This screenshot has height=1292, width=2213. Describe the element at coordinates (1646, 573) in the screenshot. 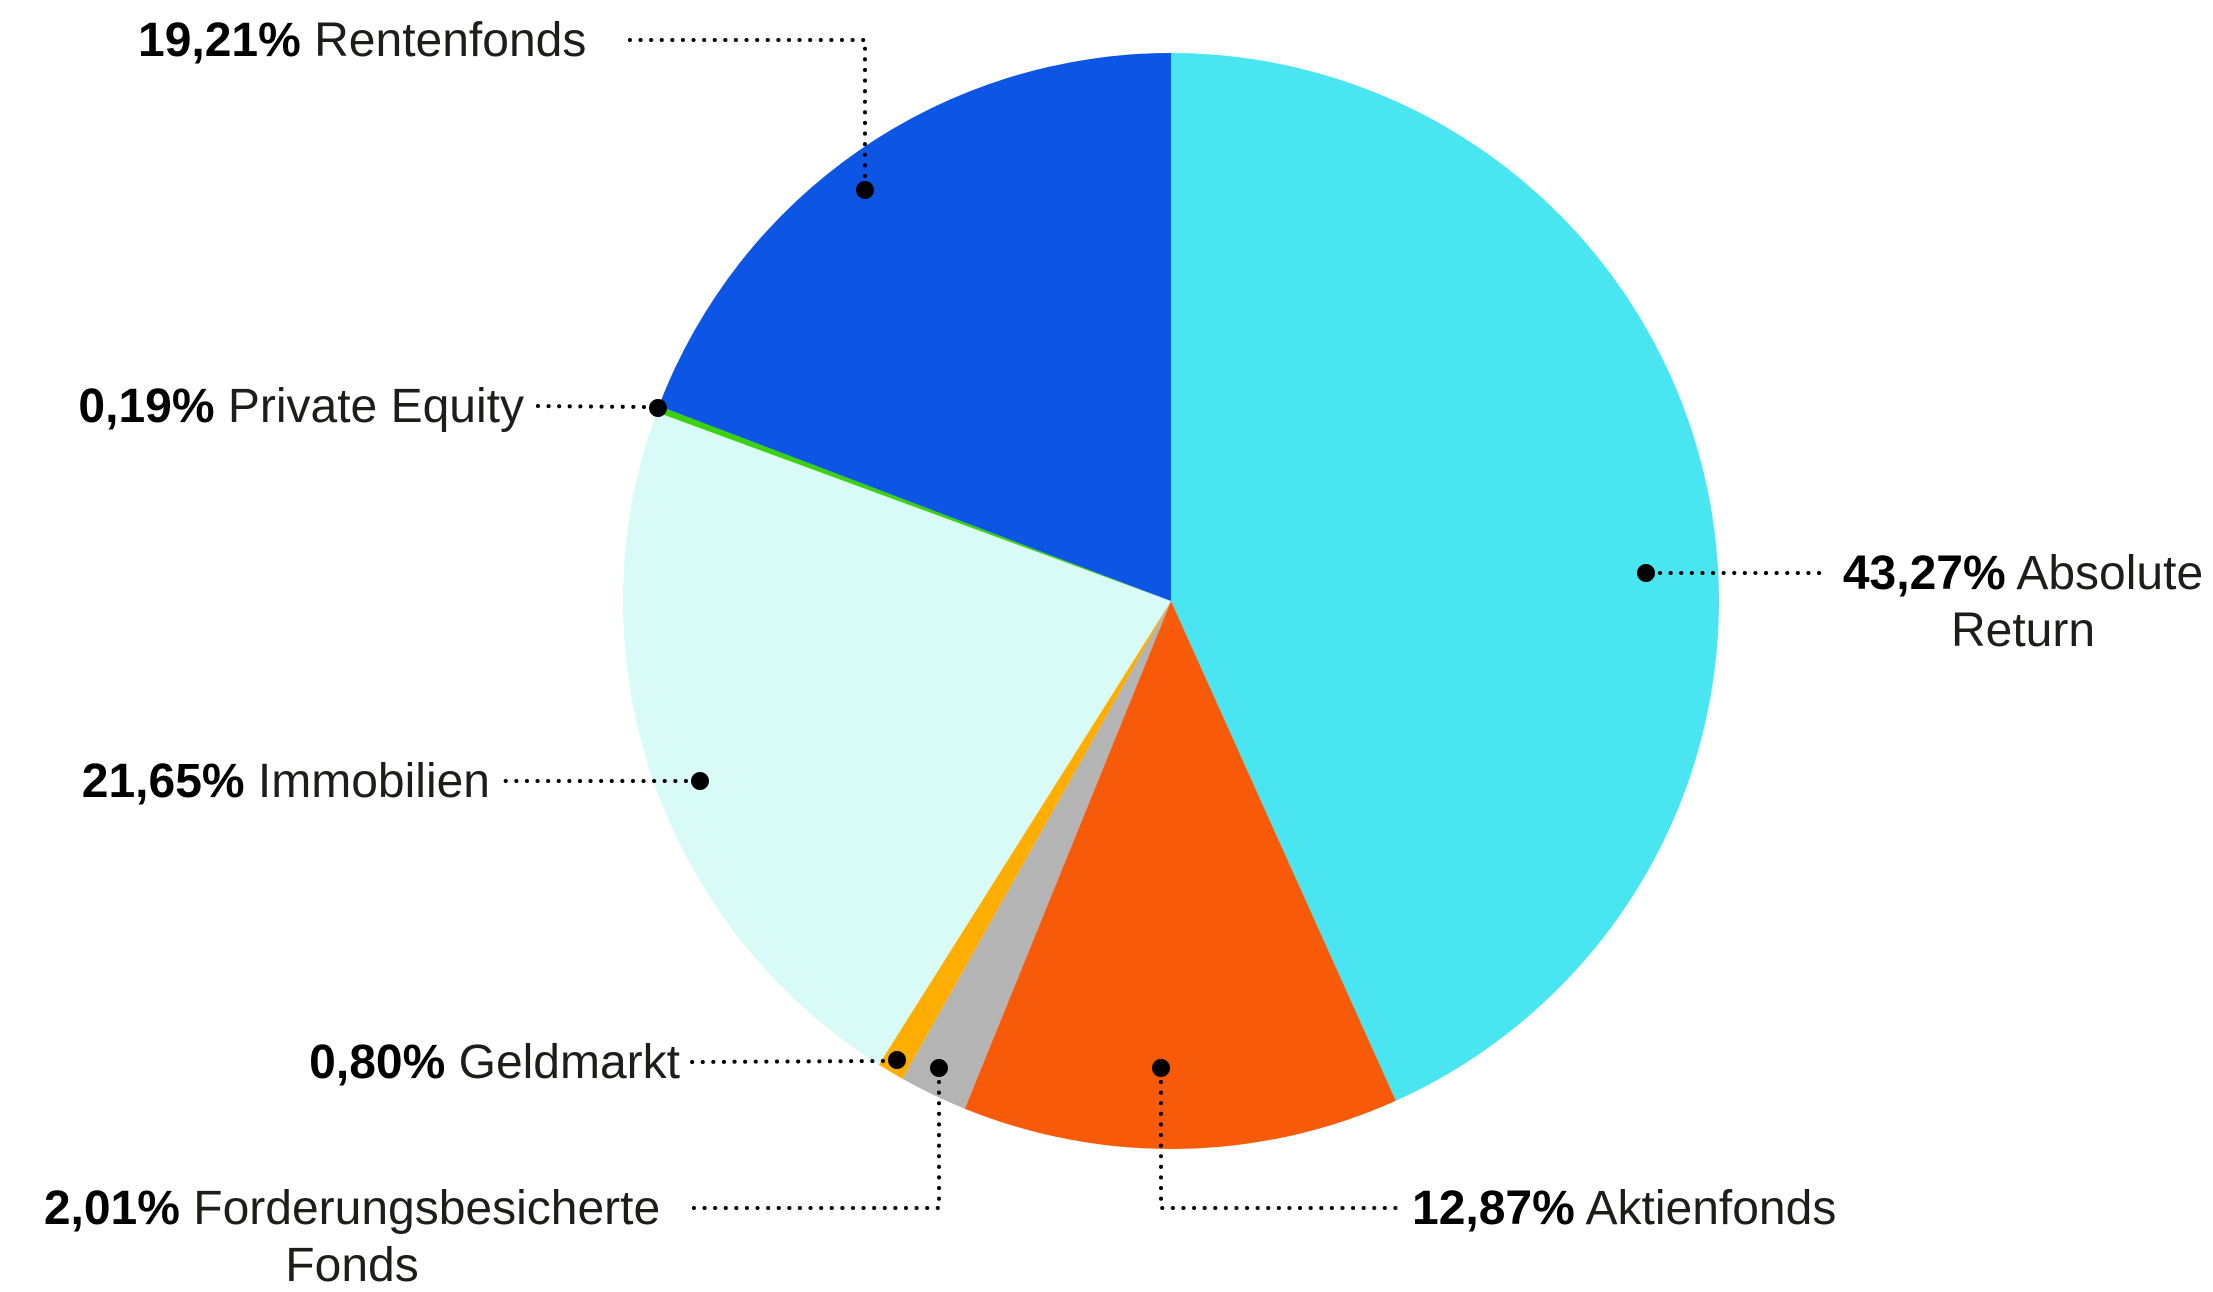

I see `anchor-dot-absolute-return` at that location.